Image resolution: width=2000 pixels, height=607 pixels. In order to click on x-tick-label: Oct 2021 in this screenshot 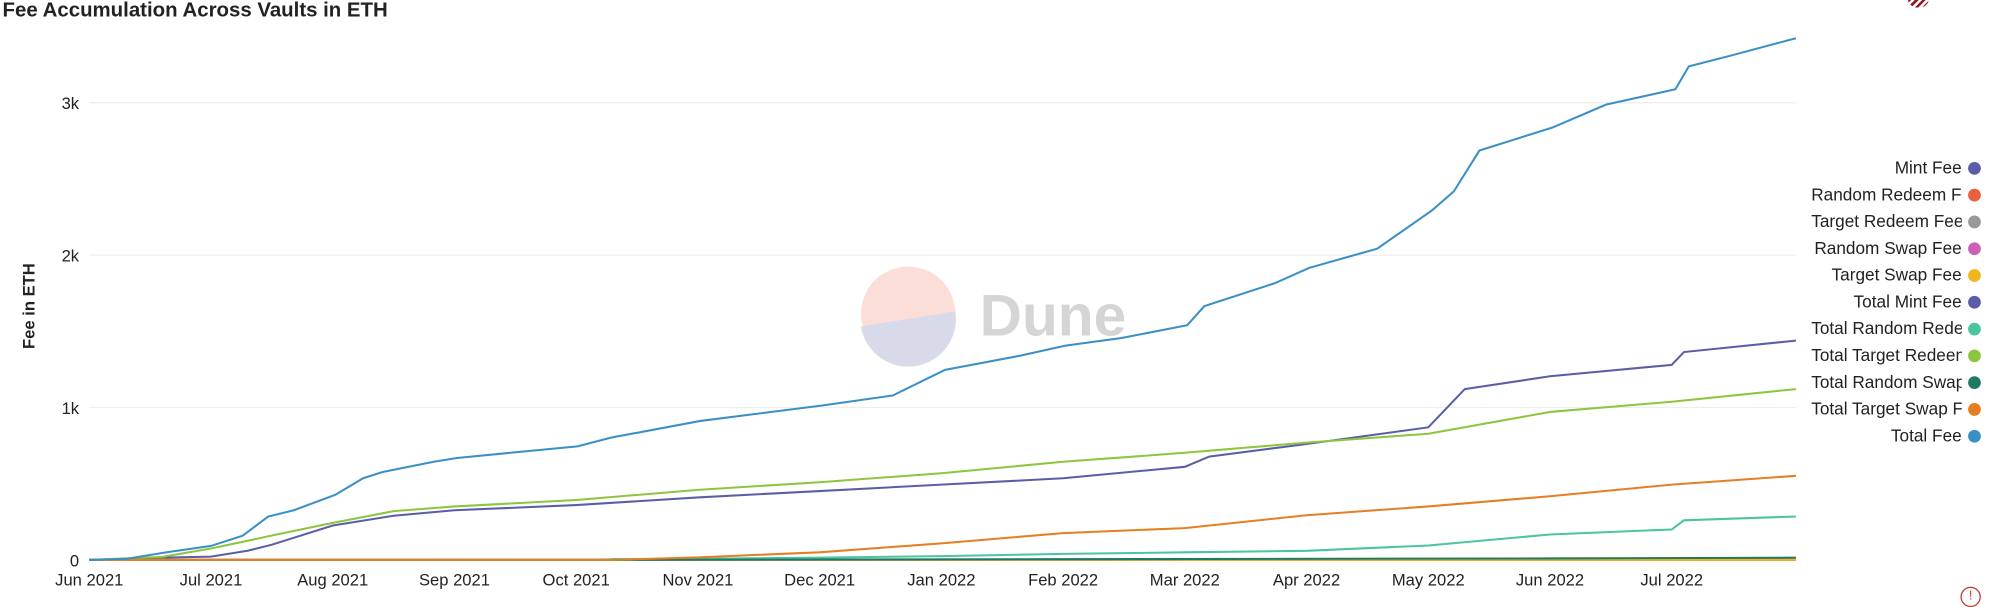, I will do `click(576, 579)`.